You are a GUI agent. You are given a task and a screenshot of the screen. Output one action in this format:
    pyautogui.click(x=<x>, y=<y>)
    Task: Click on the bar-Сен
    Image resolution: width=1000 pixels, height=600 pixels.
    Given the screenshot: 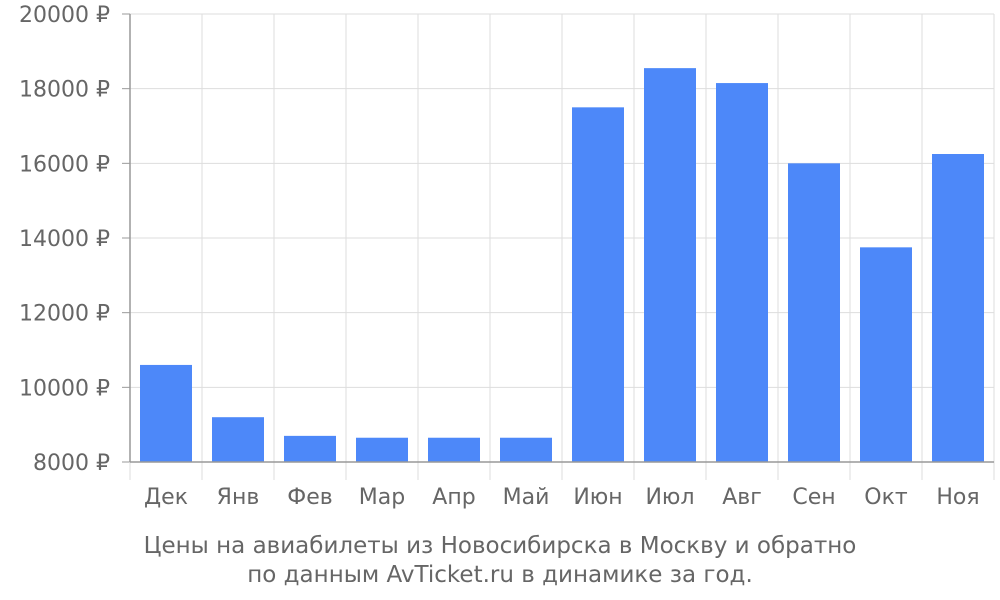 What is the action you would take?
    pyautogui.click(x=814, y=313)
    